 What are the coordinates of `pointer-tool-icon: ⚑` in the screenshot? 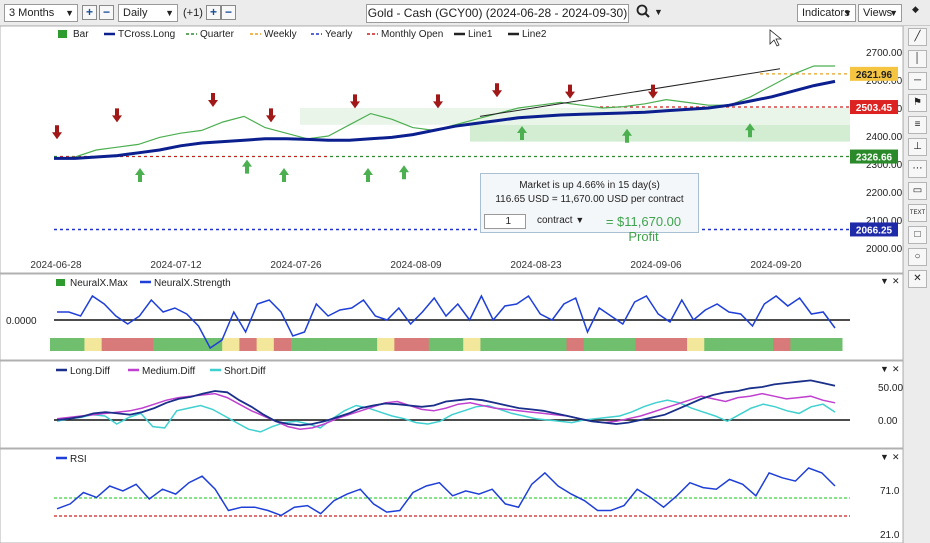 It's located at (917, 103).